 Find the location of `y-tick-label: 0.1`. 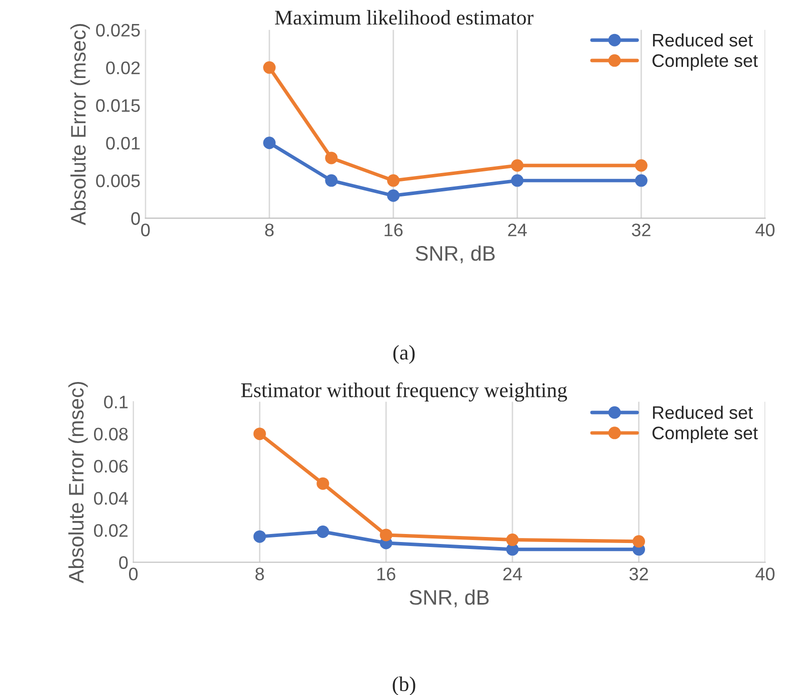

y-tick-label: 0.1 is located at coordinates (116, 402).